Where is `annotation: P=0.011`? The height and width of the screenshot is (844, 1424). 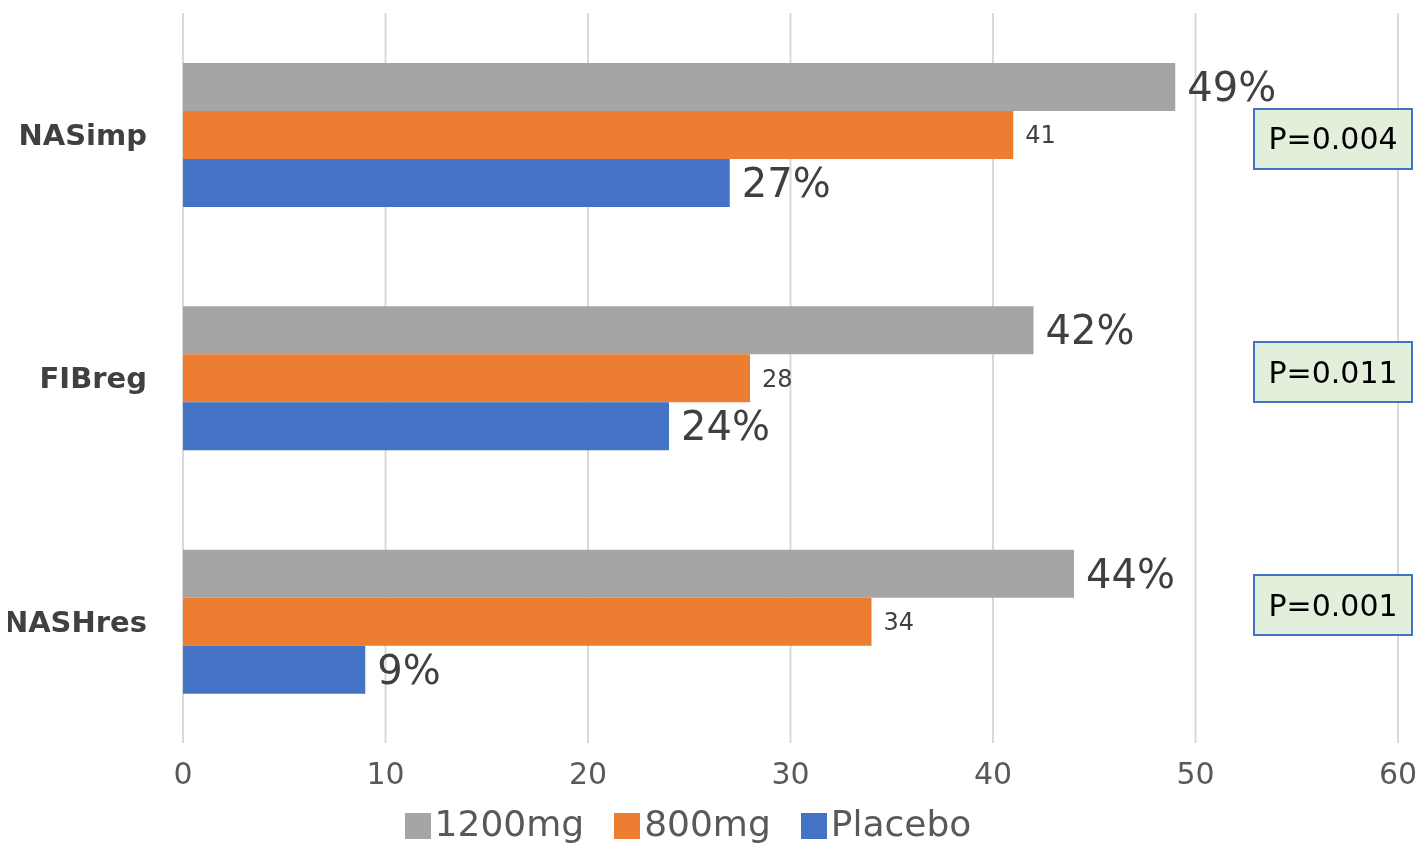
annotation: P=0.011 is located at coordinates (1333, 372).